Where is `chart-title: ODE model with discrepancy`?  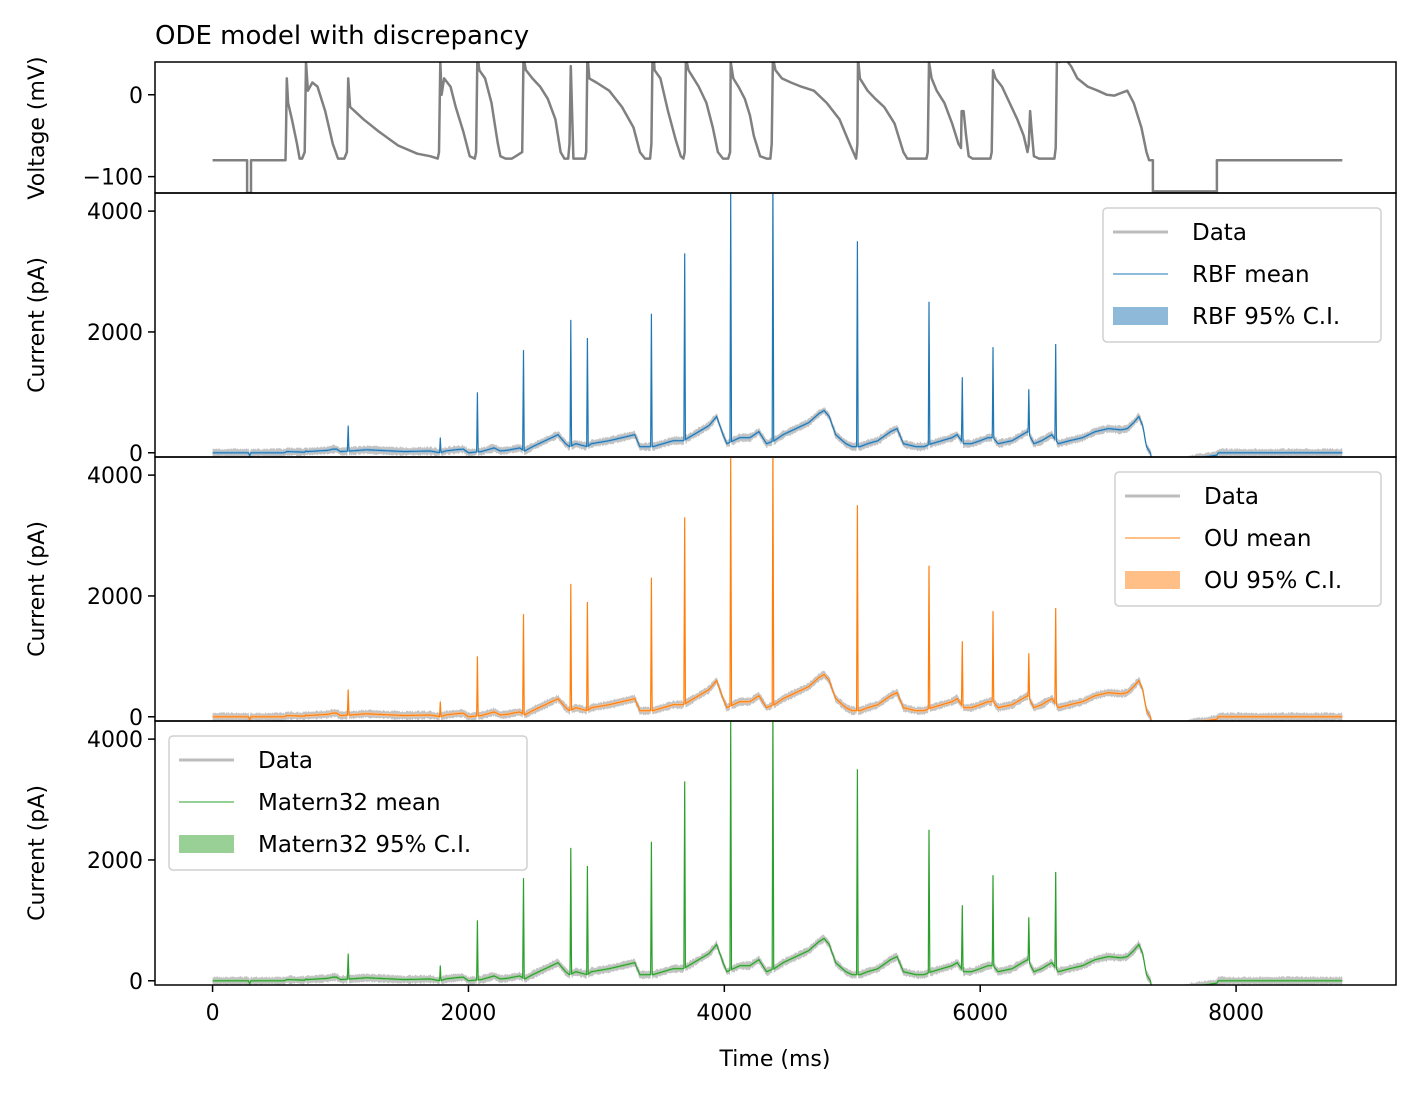
chart-title: ODE model with discrepancy is located at coordinates (342, 36).